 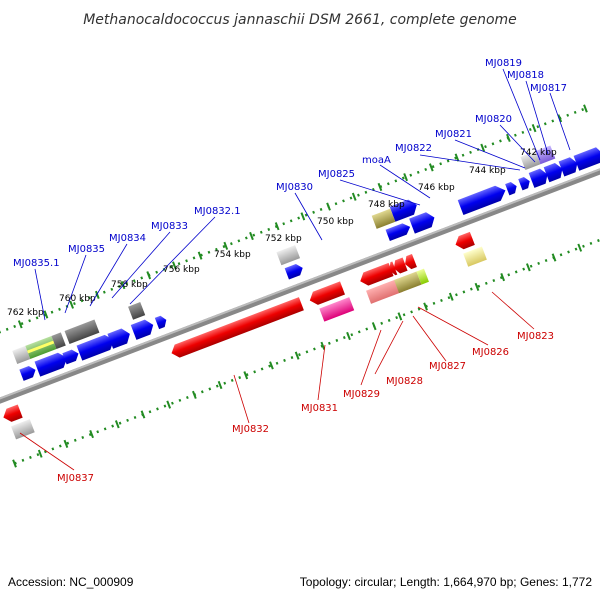 I want to click on gene-label: MJ0823, so click(x=535, y=336).